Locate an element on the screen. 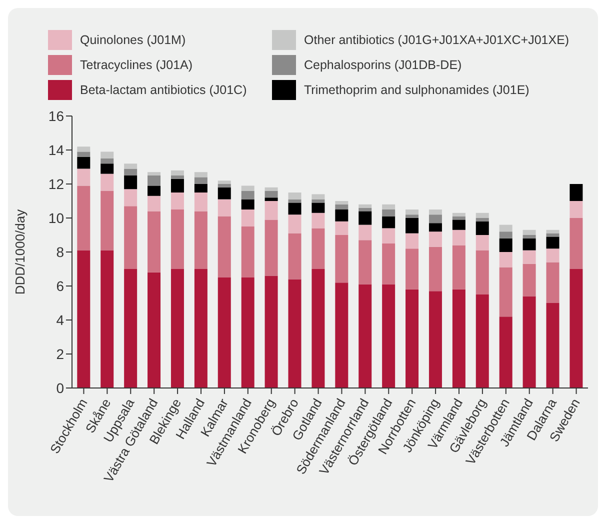 This screenshot has height=524, width=606. y-tick-label: 8 is located at coordinates (60, 252).